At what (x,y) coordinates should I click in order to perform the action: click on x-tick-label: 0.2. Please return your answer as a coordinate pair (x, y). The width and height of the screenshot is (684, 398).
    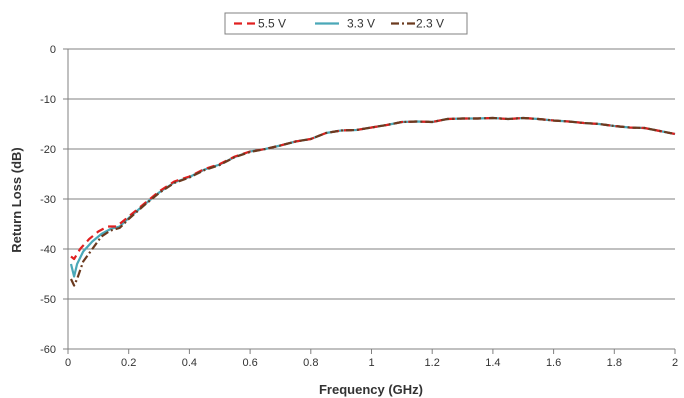
    Looking at the image, I should click on (128, 363).